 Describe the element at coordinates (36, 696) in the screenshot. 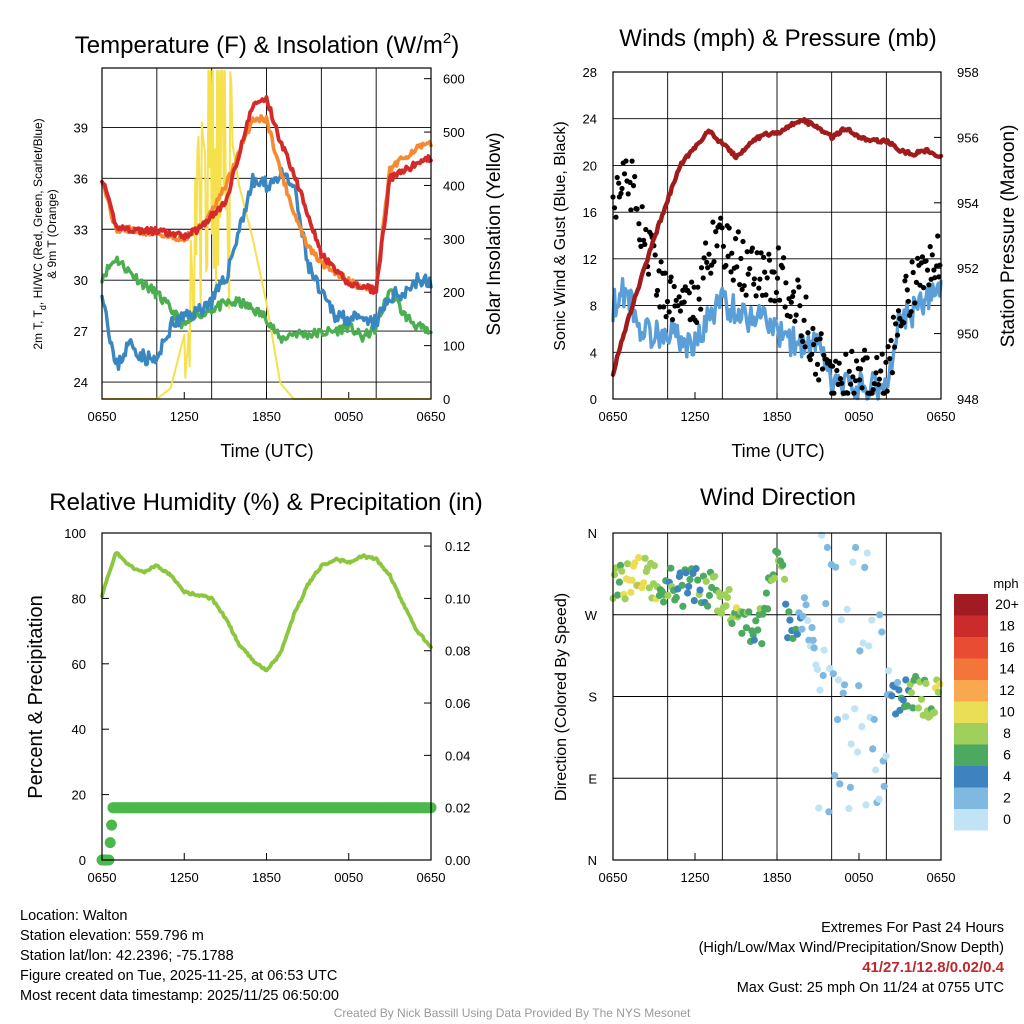

I see `rh-ylabel: Percent & Precipitation` at that location.